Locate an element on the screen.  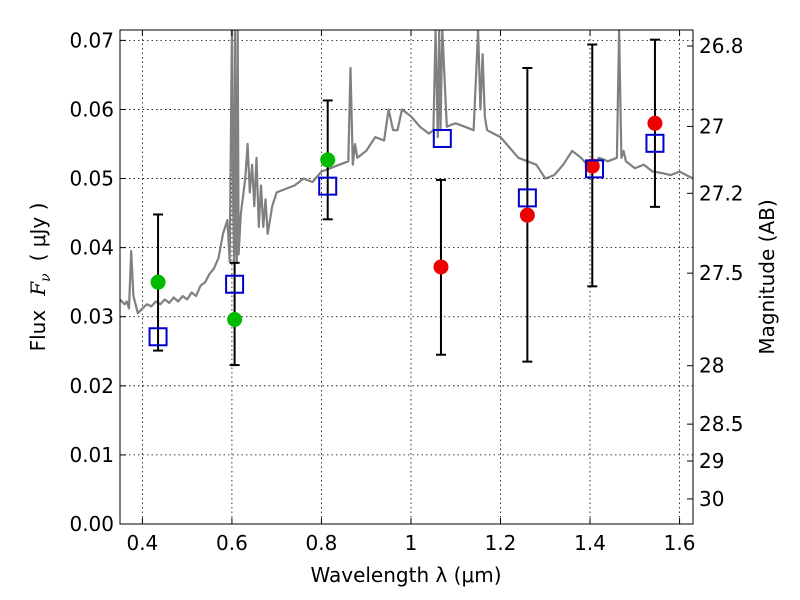
y-axis-label-nu: ν is located at coordinates (46, 277).